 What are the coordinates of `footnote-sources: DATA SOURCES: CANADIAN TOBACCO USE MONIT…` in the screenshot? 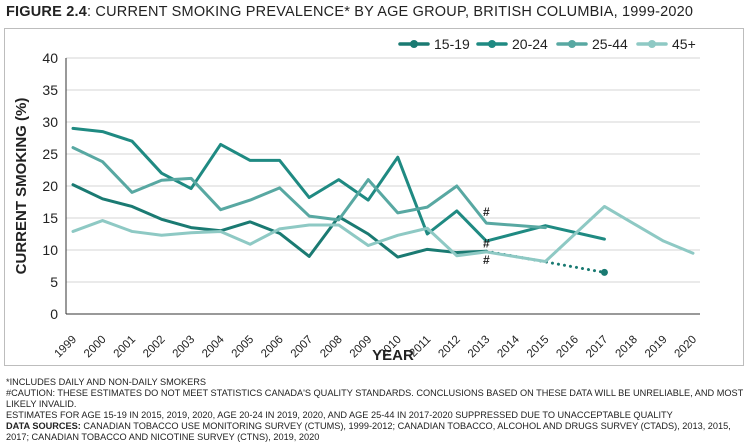 It's located at (376, 432).